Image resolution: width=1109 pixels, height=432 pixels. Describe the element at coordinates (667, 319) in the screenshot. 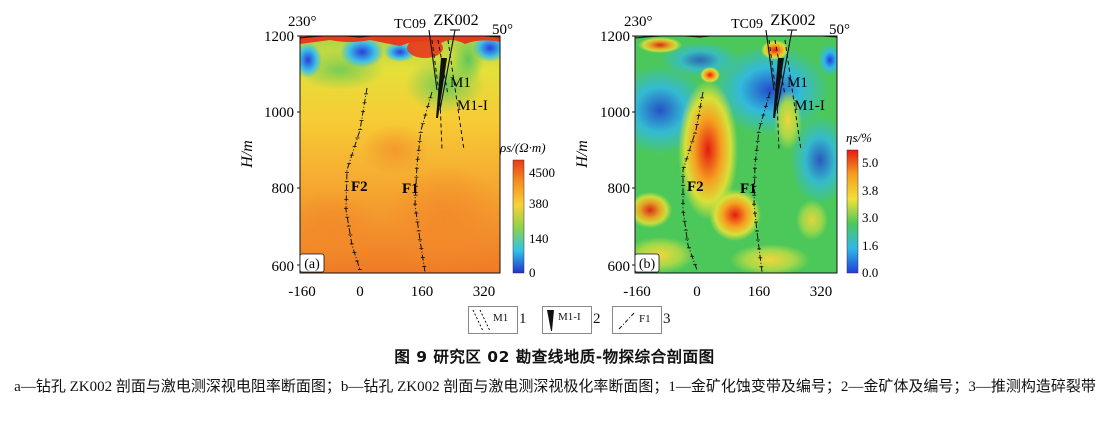

I see `legend-number-3: 3` at that location.